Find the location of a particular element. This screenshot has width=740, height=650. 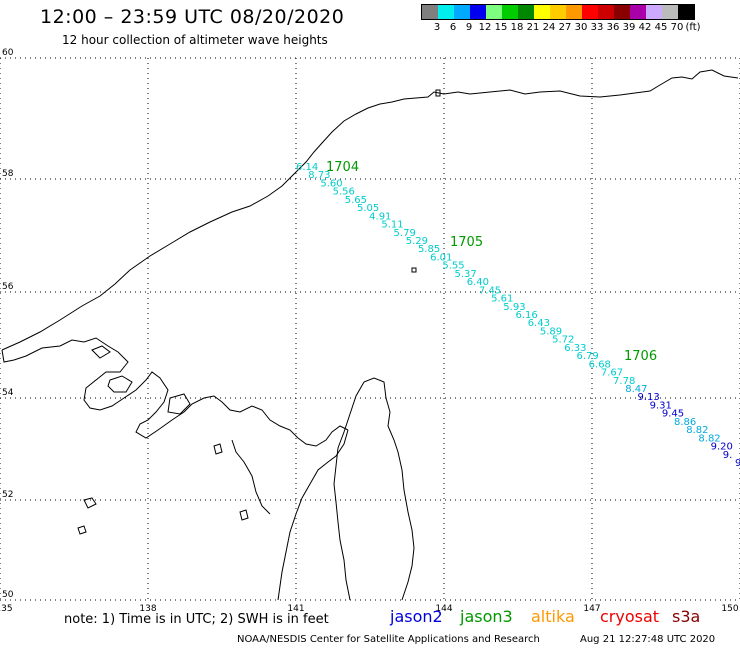

color-scale-label: 42 is located at coordinates (645, 27).